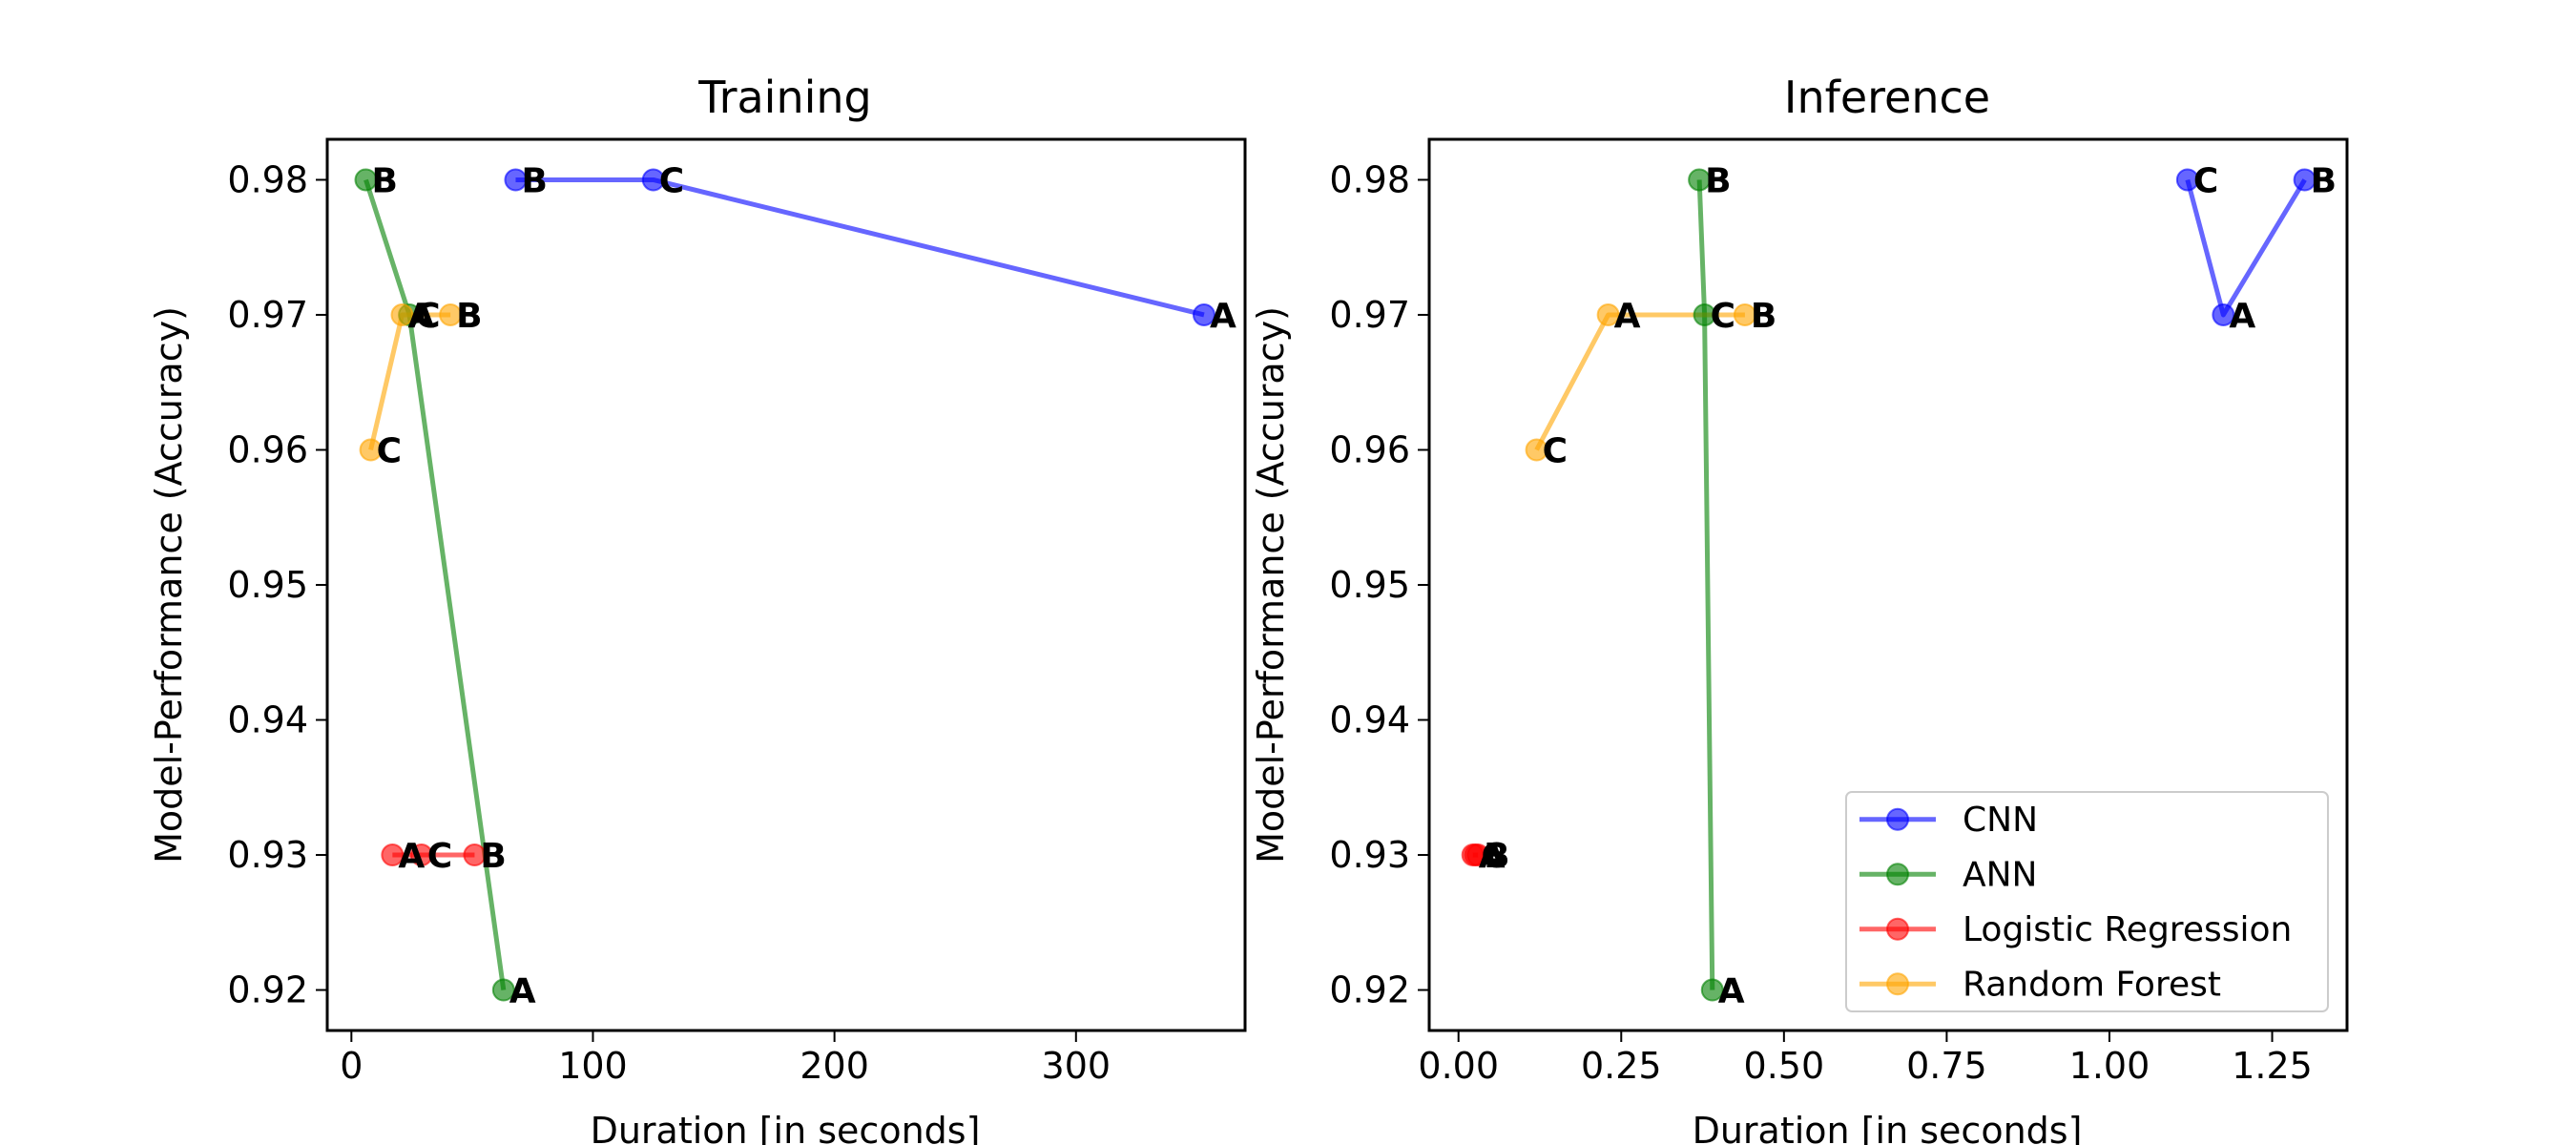 Image resolution: width=2576 pixels, height=1145 pixels. What do you see at coordinates (267, 855) in the screenshot?
I see `training-y-tick-label: 0.93` at bounding box center [267, 855].